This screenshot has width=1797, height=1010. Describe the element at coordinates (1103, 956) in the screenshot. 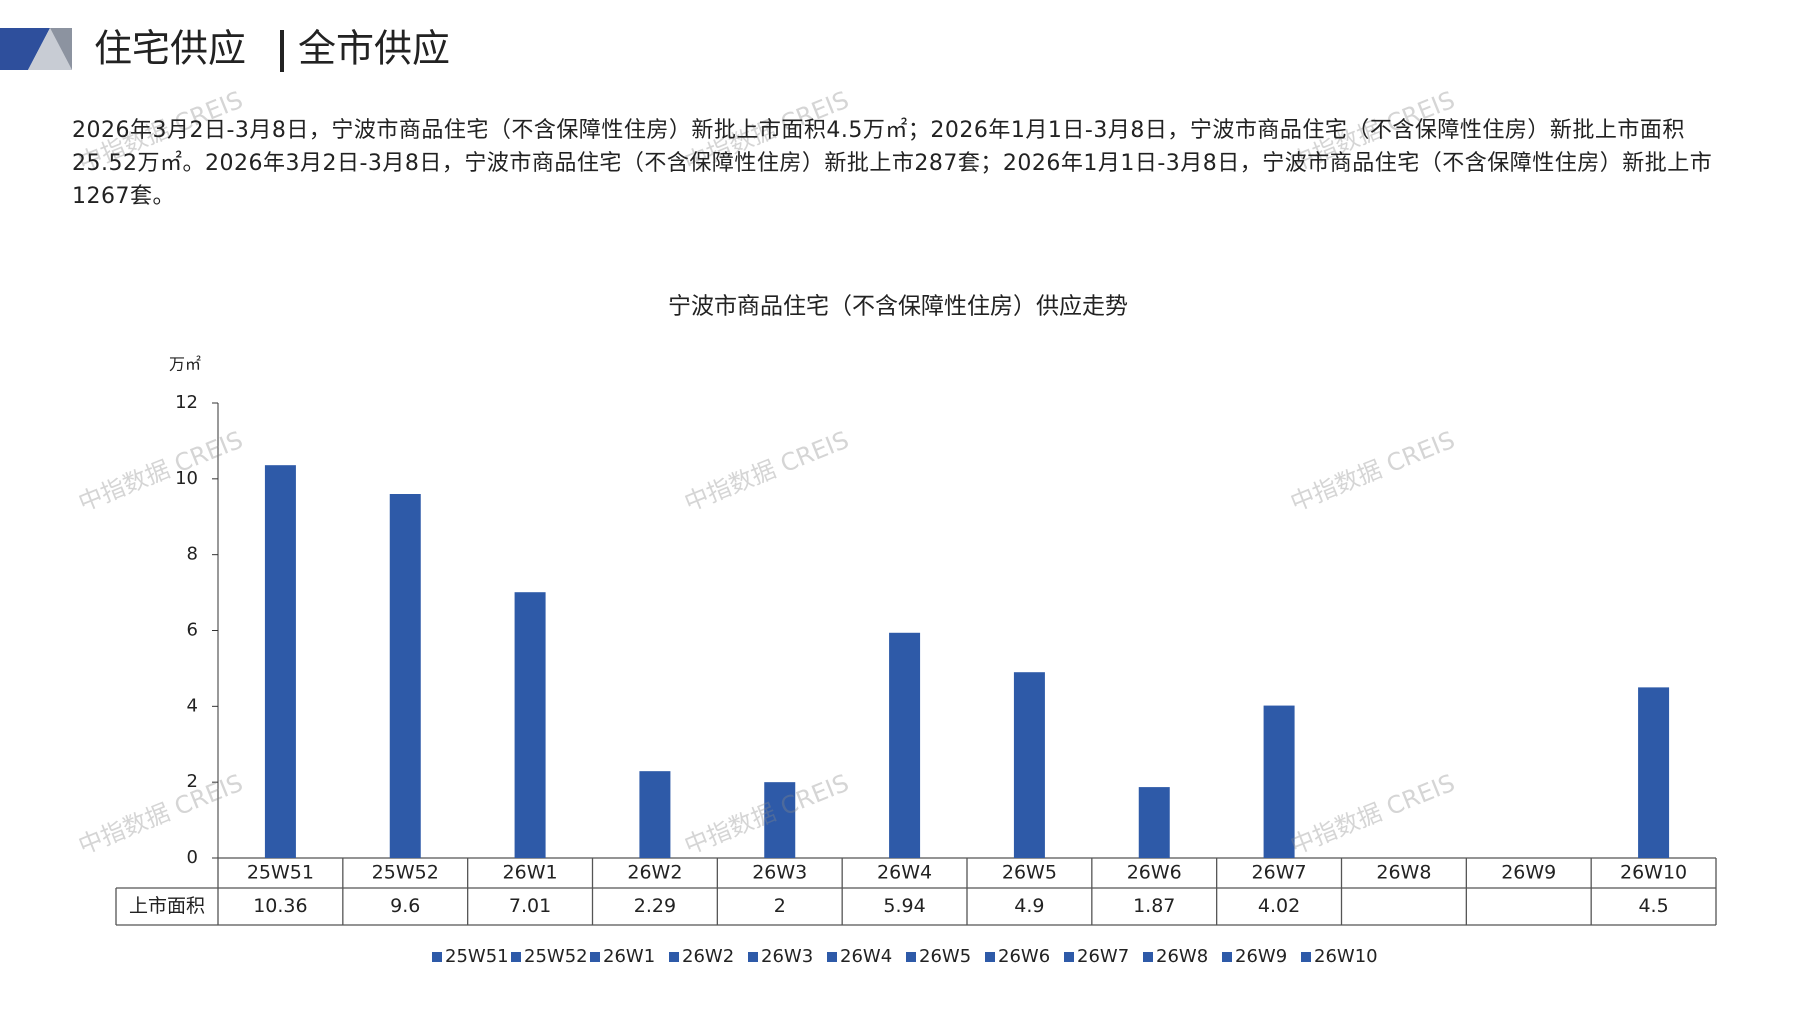

I see `legend-label: 26W7` at that location.